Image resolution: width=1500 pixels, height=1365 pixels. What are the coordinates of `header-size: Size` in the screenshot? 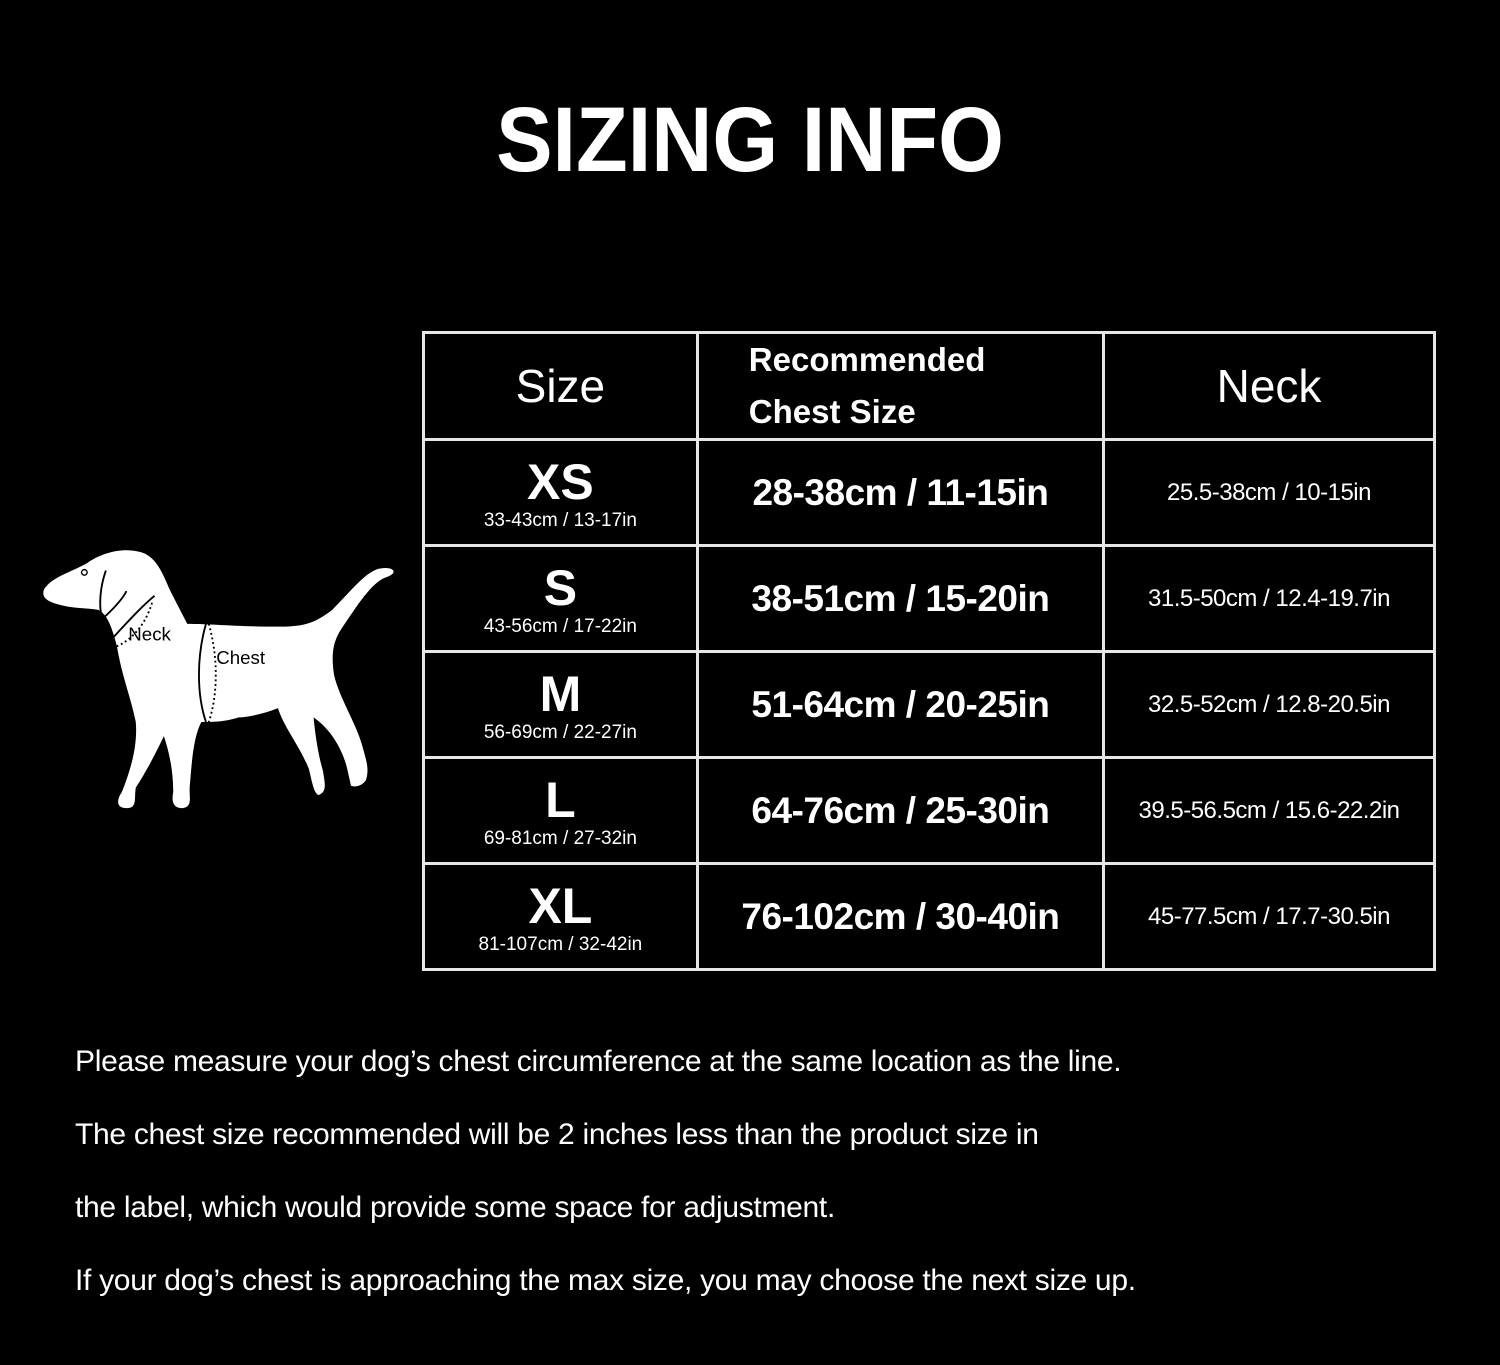 It's located at (560, 386).